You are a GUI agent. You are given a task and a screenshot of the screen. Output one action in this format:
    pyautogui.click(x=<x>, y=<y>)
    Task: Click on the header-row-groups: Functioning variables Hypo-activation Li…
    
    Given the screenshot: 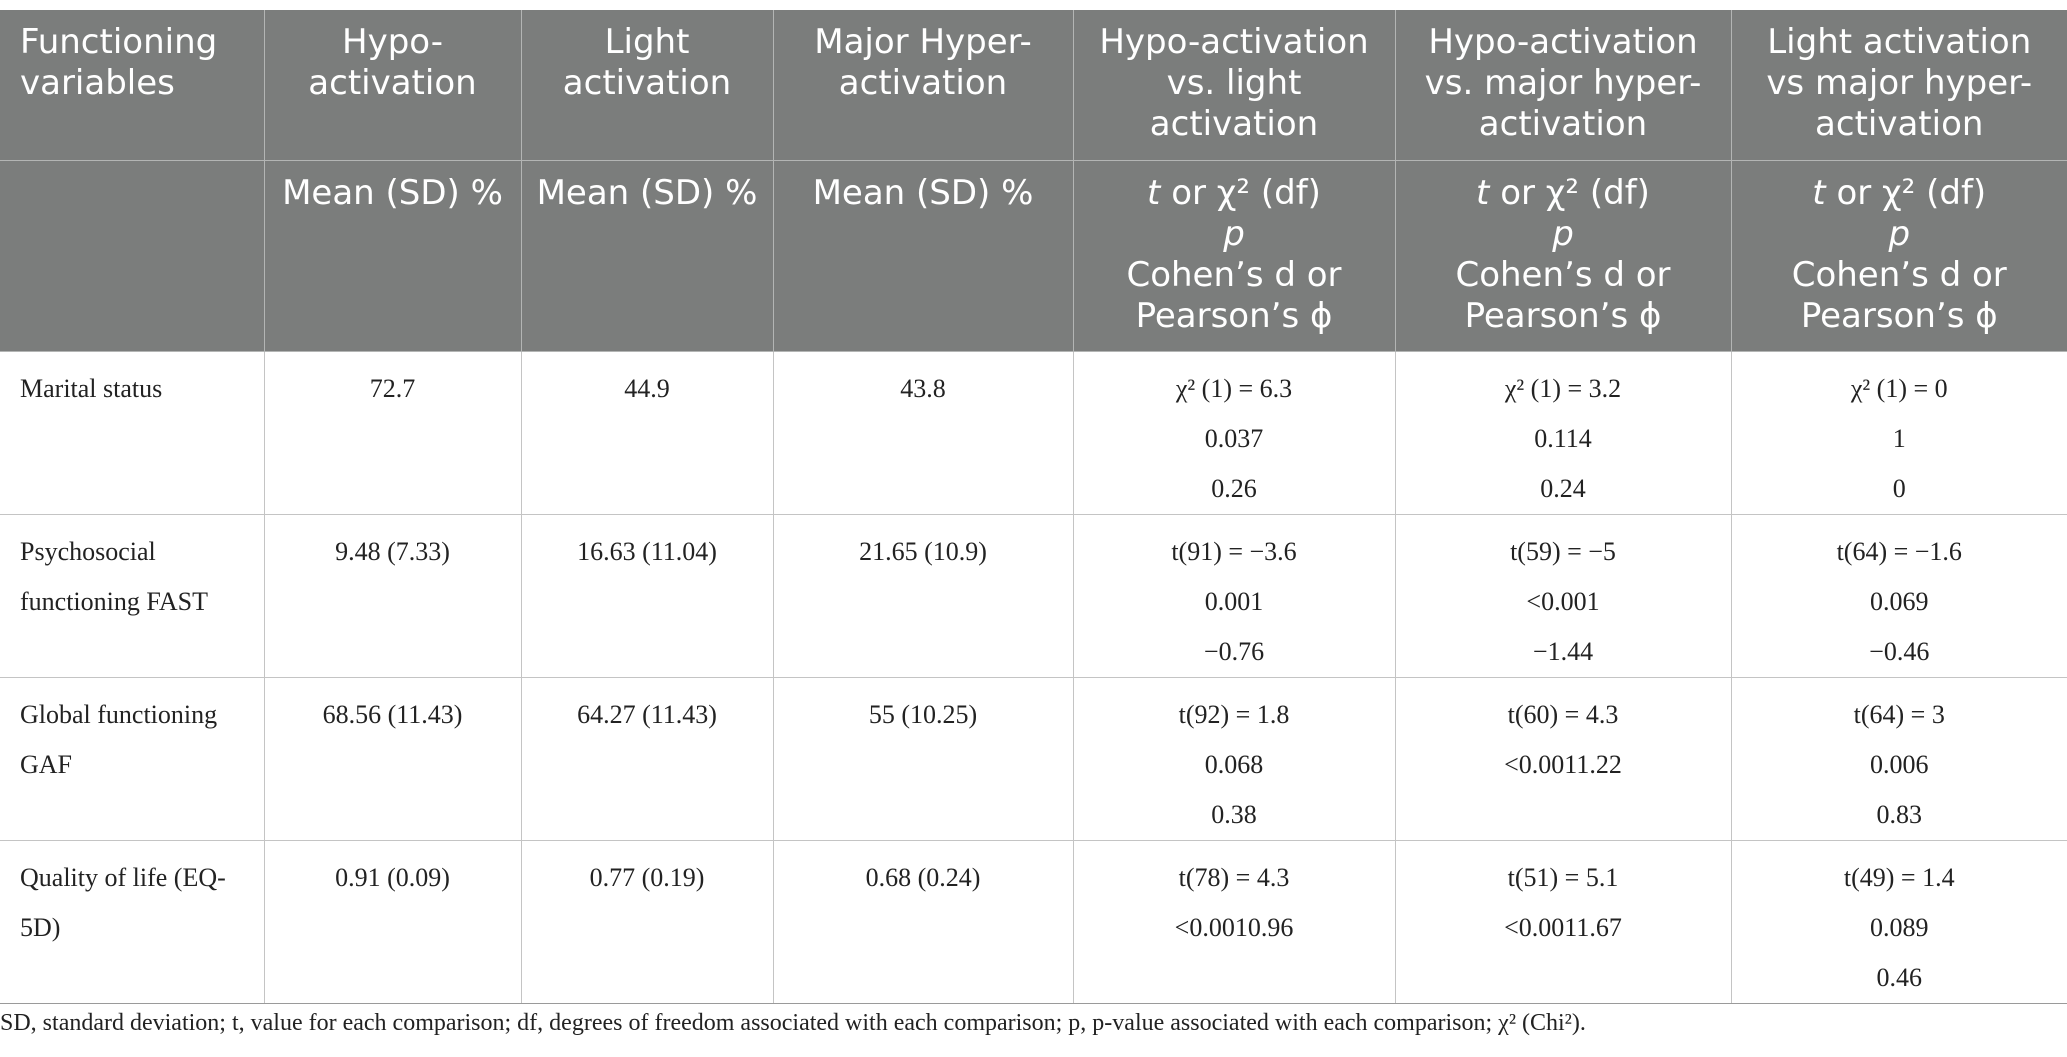 What is the action you would take?
    pyautogui.click(x=1033, y=85)
    